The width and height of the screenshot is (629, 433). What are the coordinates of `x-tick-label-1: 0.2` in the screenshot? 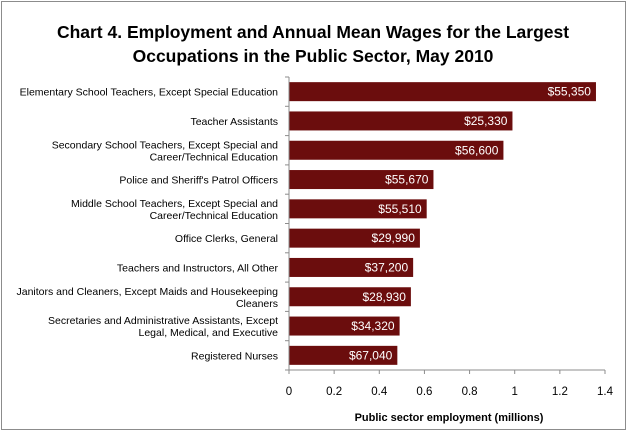 It's located at (334, 392).